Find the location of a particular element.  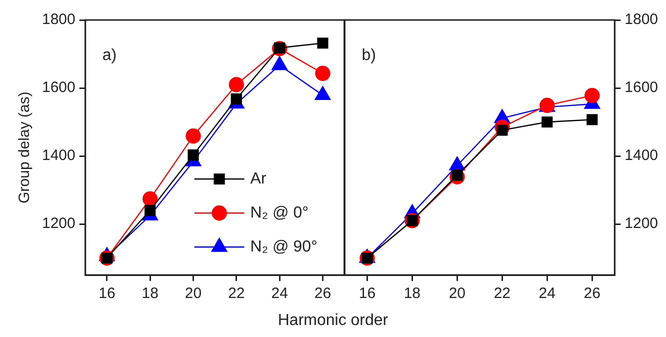

y2-tick-label: 1200 is located at coordinates (641, 223).